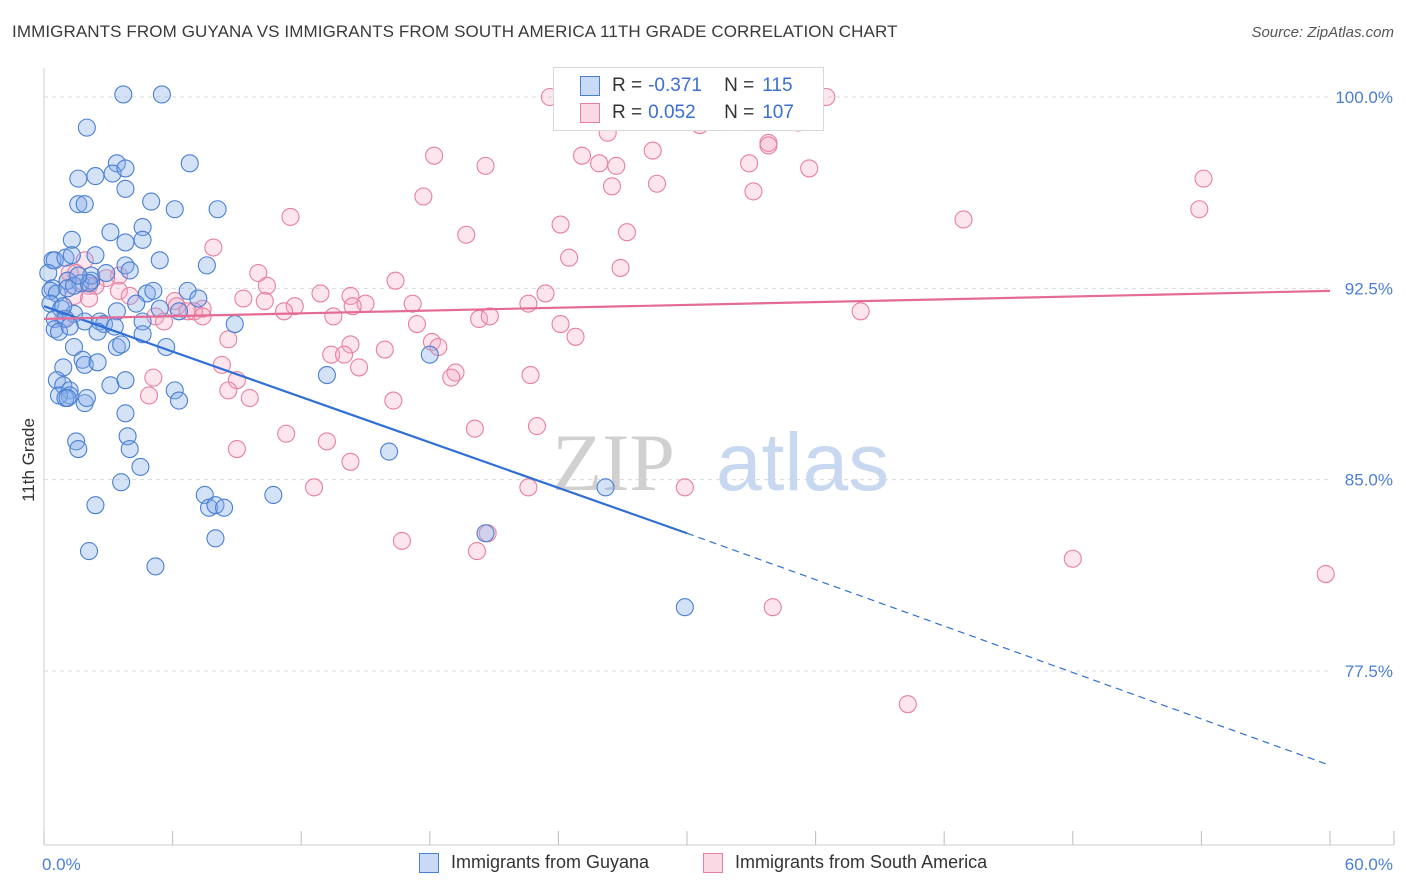 The image size is (1406, 892). What do you see at coordinates (1364, 97) in the screenshot?
I see `y-tick-label: 100.0%` at bounding box center [1364, 97].